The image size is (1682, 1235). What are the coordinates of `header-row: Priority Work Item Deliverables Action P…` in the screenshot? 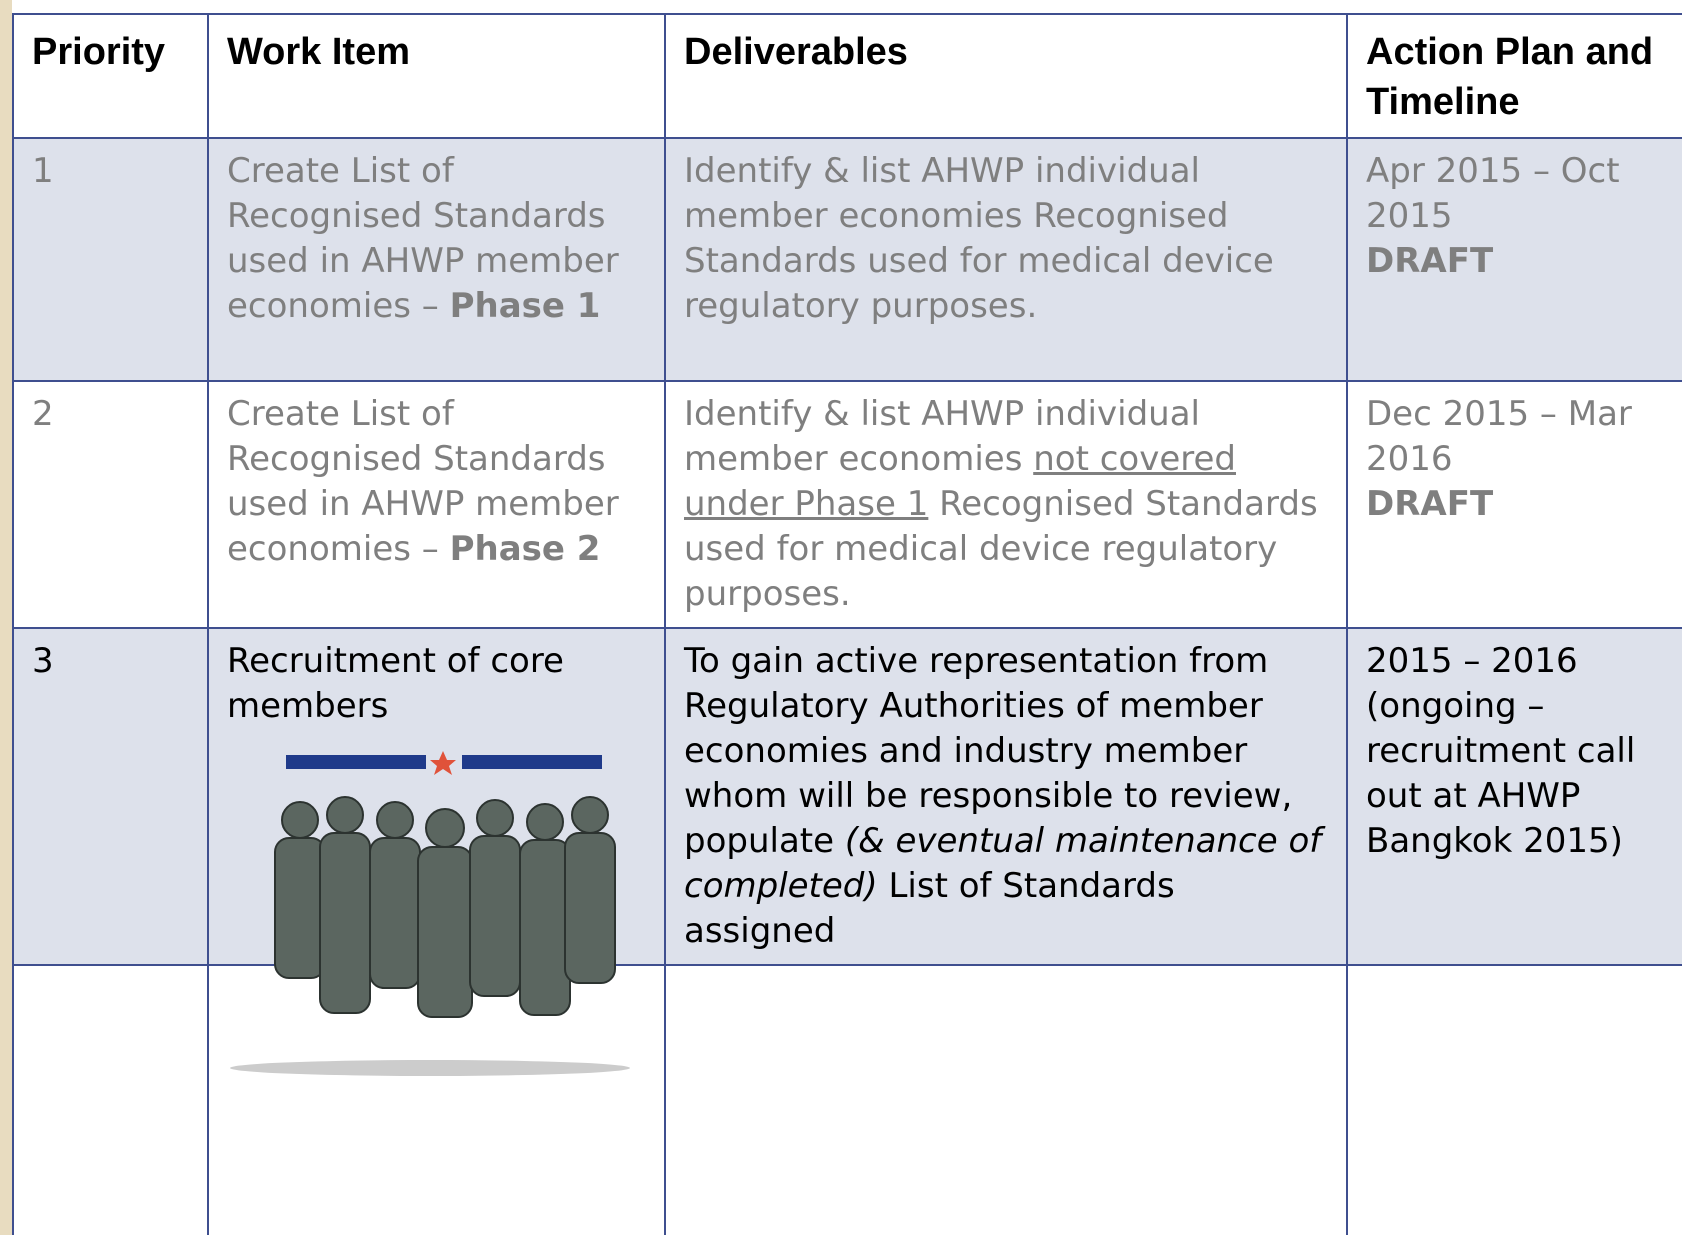 It's located at (847, 76).